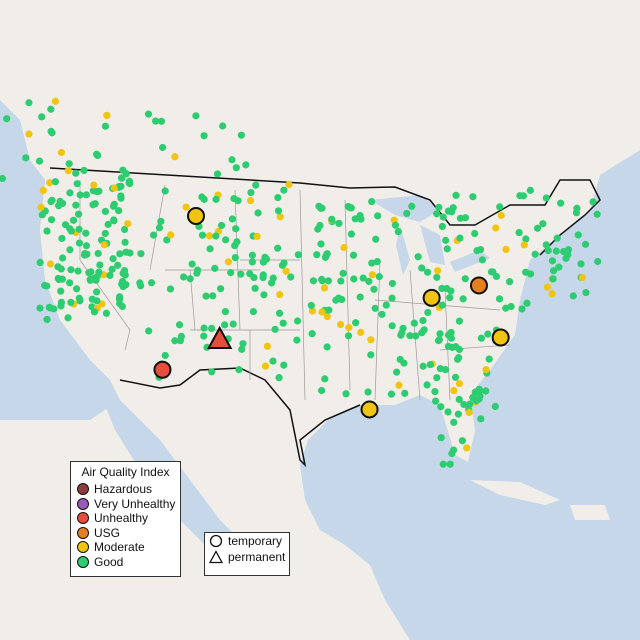 Image resolution: width=640 pixels, height=640 pixels. Describe the element at coordinates (478, 285) in the screenshot. I see `monitor-temporary-usg` at that location.